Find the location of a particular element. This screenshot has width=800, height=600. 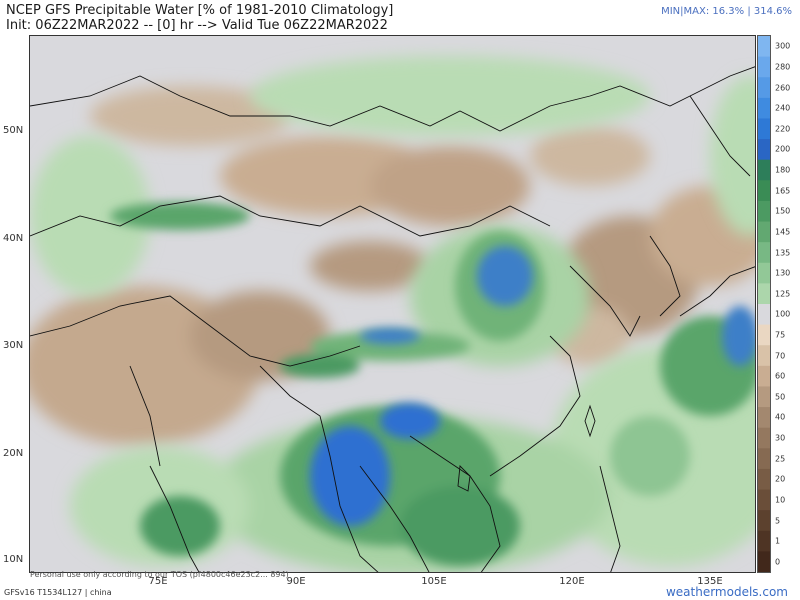

min-max-readout: MIN|MAX: 16.3% | 314.6% is located at coordinates (726, 11).